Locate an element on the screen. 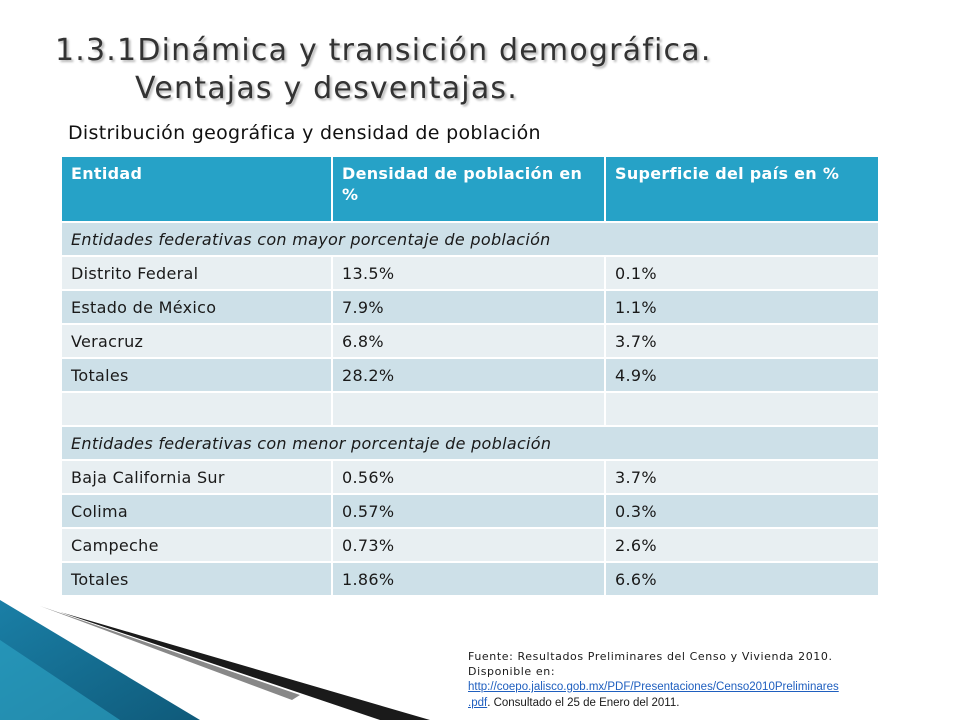 This screenshot has width=960, height=720. cell-densidad-total: 1.86% is located at coordinates (468, 579).